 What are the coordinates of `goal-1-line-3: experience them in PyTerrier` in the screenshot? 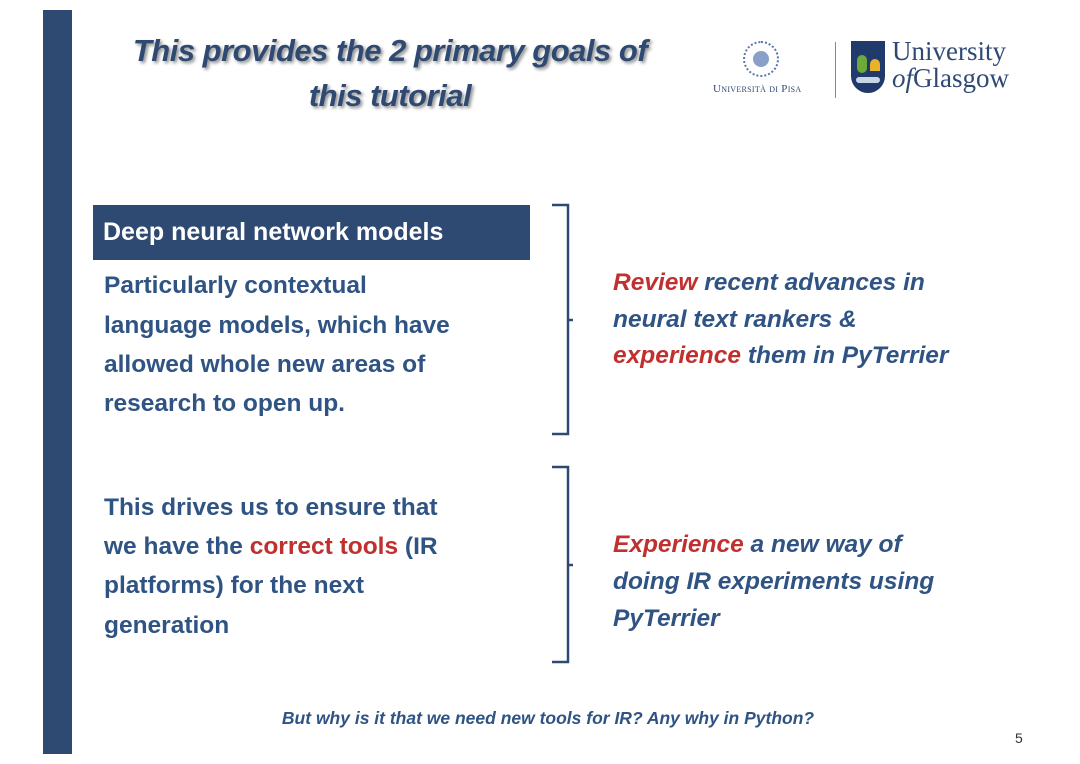 It's located at (781, 355).